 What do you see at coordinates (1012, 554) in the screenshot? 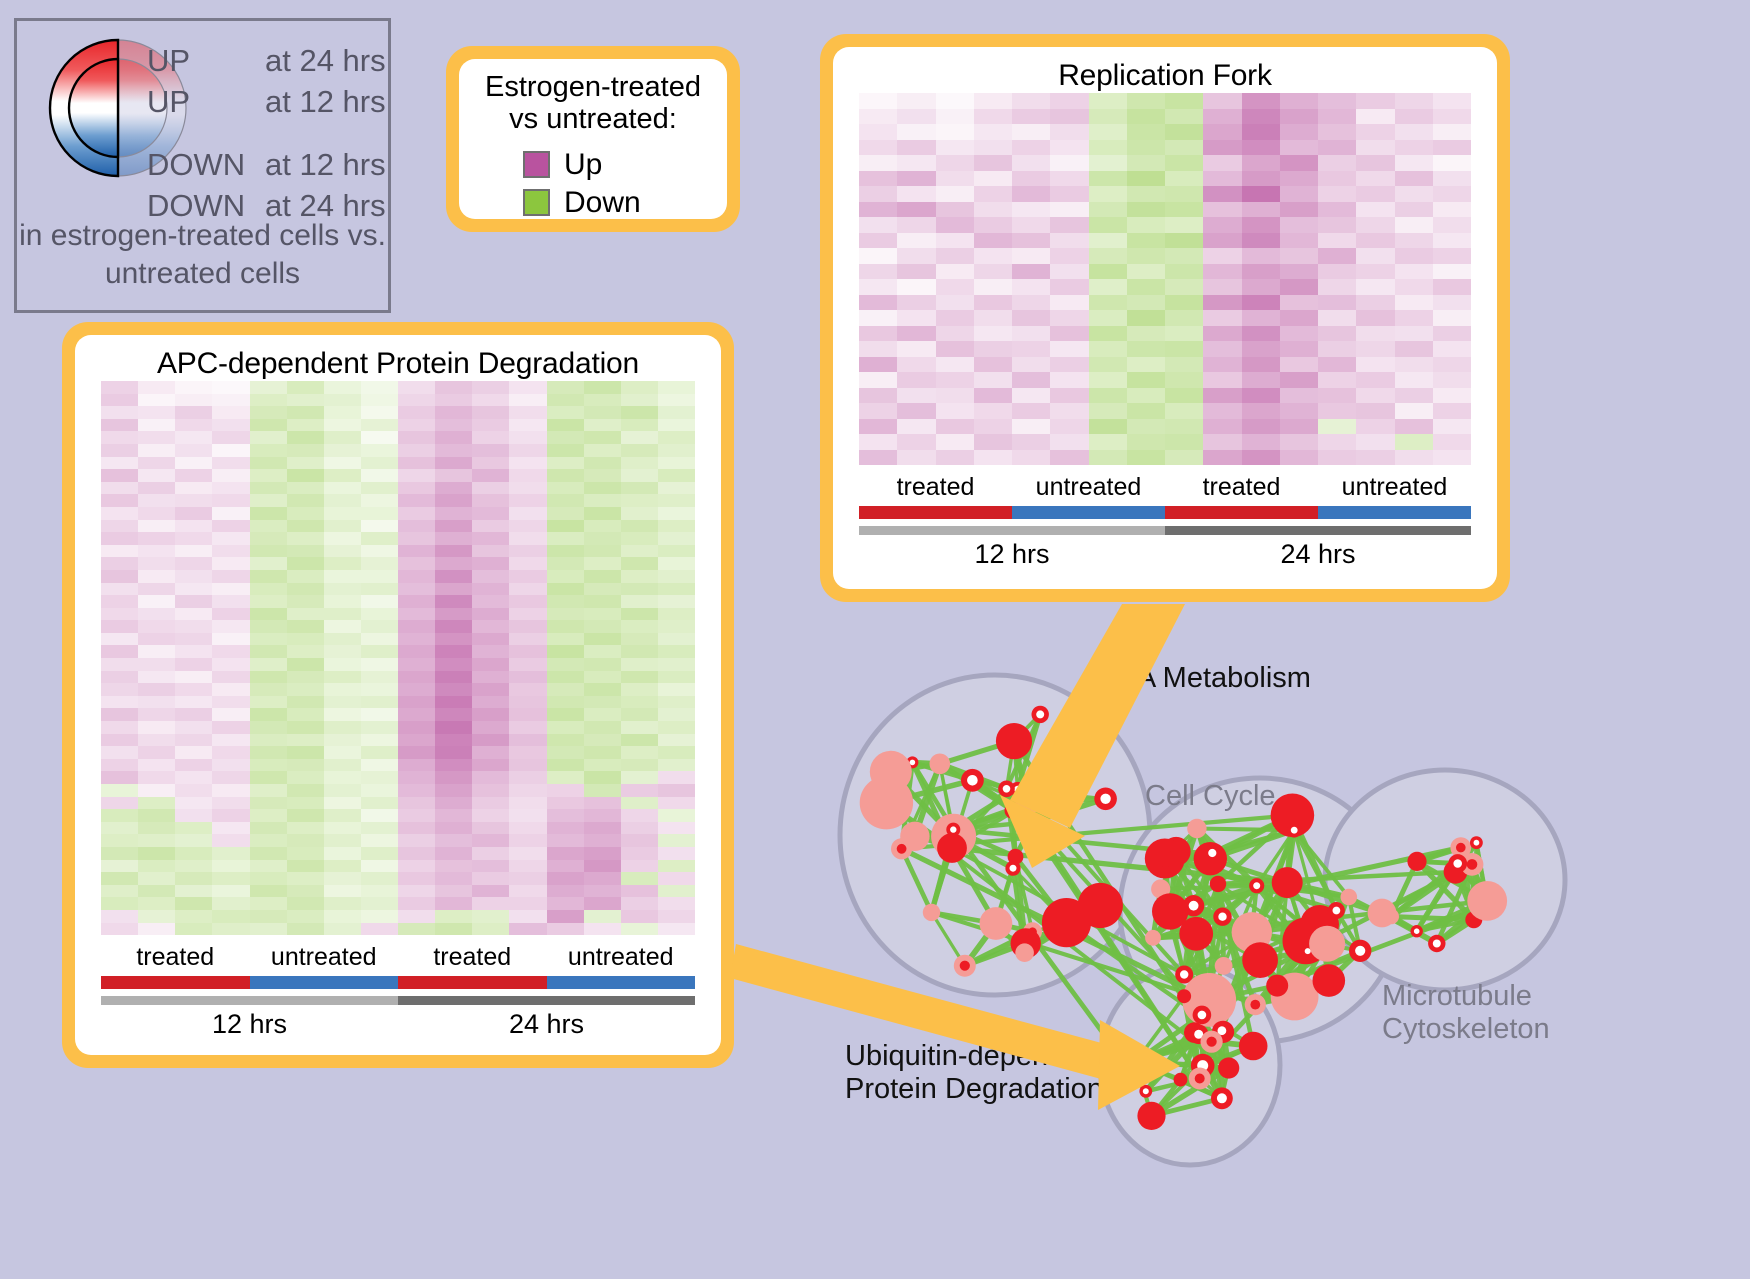
I see `timepoint-label: 12 hrs` at bounding box center [1012, 554].